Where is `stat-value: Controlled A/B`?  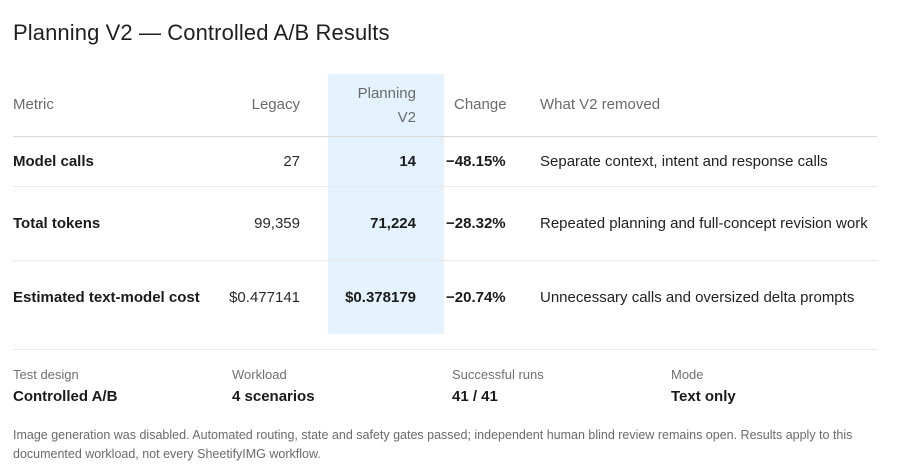 stat-value: Controlled A/B is located at coordinates (65, 396).